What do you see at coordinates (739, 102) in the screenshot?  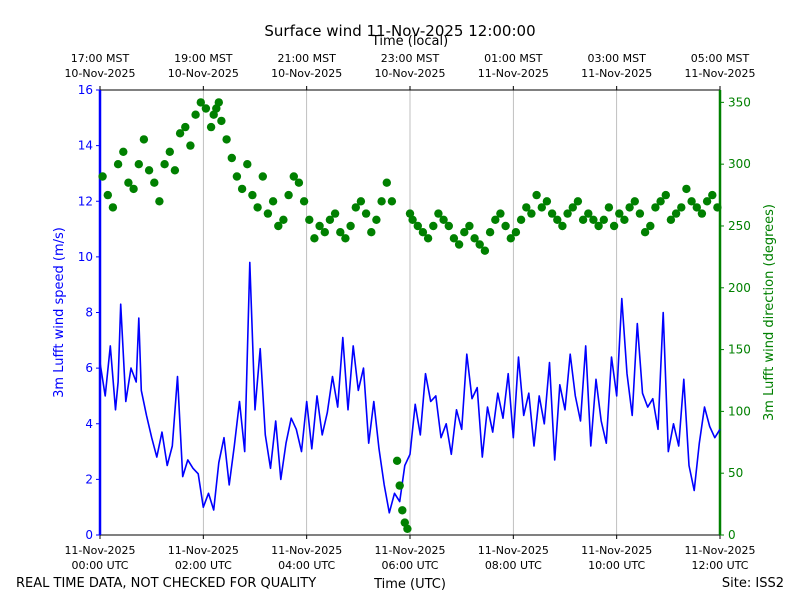 I see `right-tick-label: 350` at bounding box center [739, 102].